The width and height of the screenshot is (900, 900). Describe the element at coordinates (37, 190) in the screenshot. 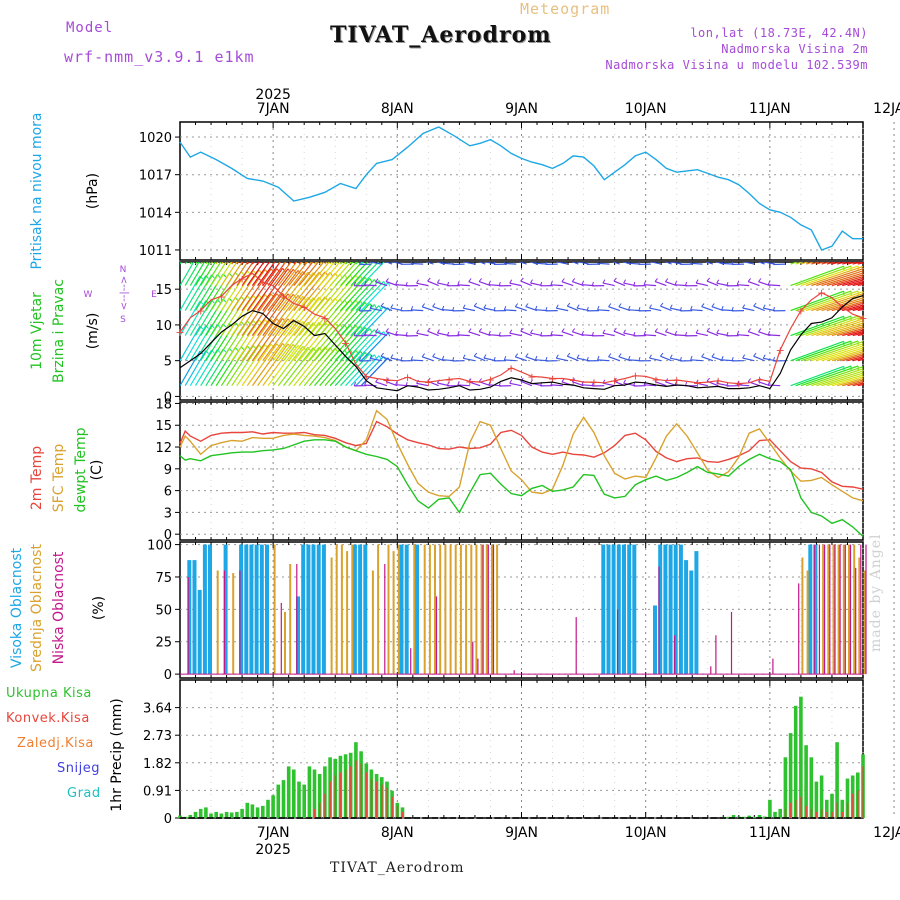

I see `ylabel-pressure: Pritisak na nivou mora` at that location.